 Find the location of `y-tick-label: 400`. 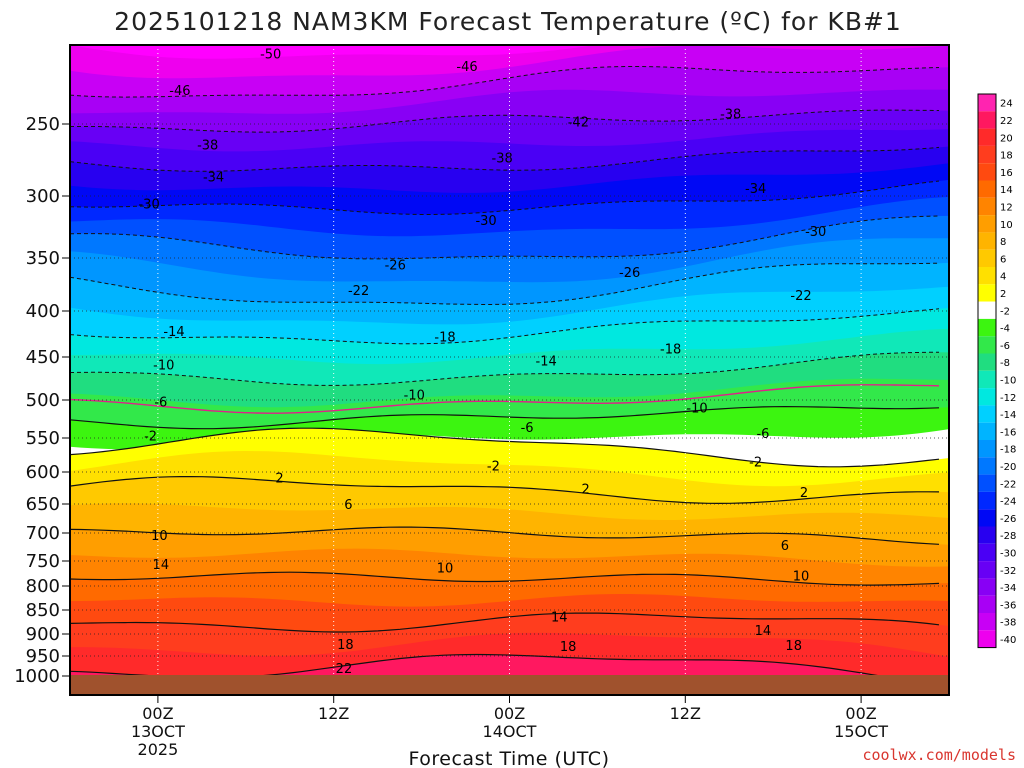

y-tick-label: 400 is located at coordinates (43, 311).